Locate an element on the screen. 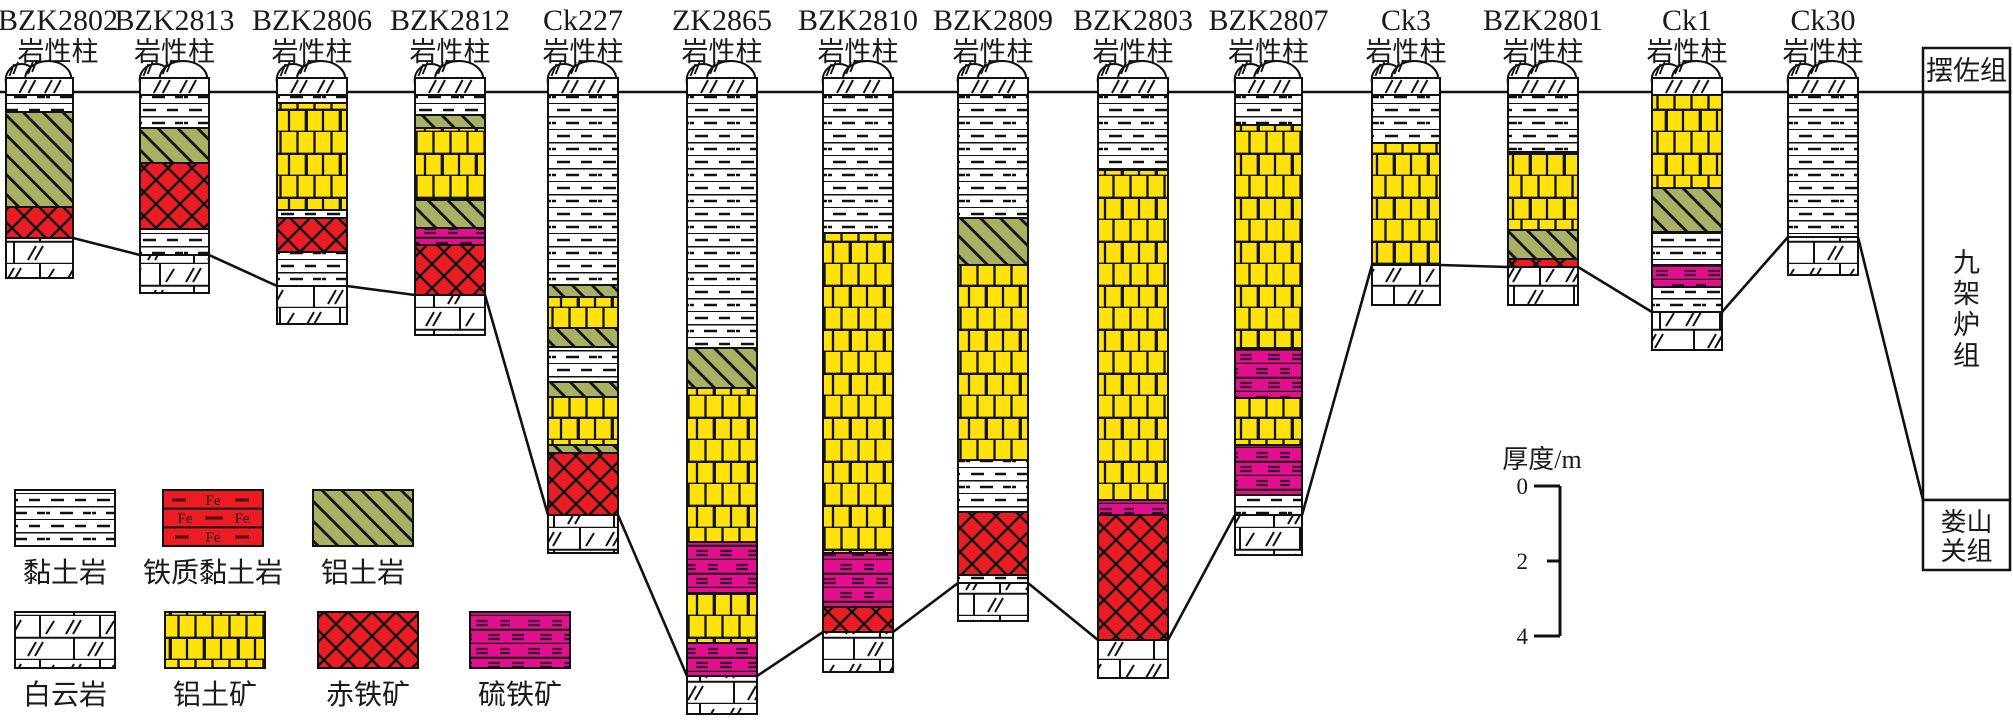 This screenshot has height=721, width=2013. legend-swatch-dolomite is located at coordinates (65, 640).